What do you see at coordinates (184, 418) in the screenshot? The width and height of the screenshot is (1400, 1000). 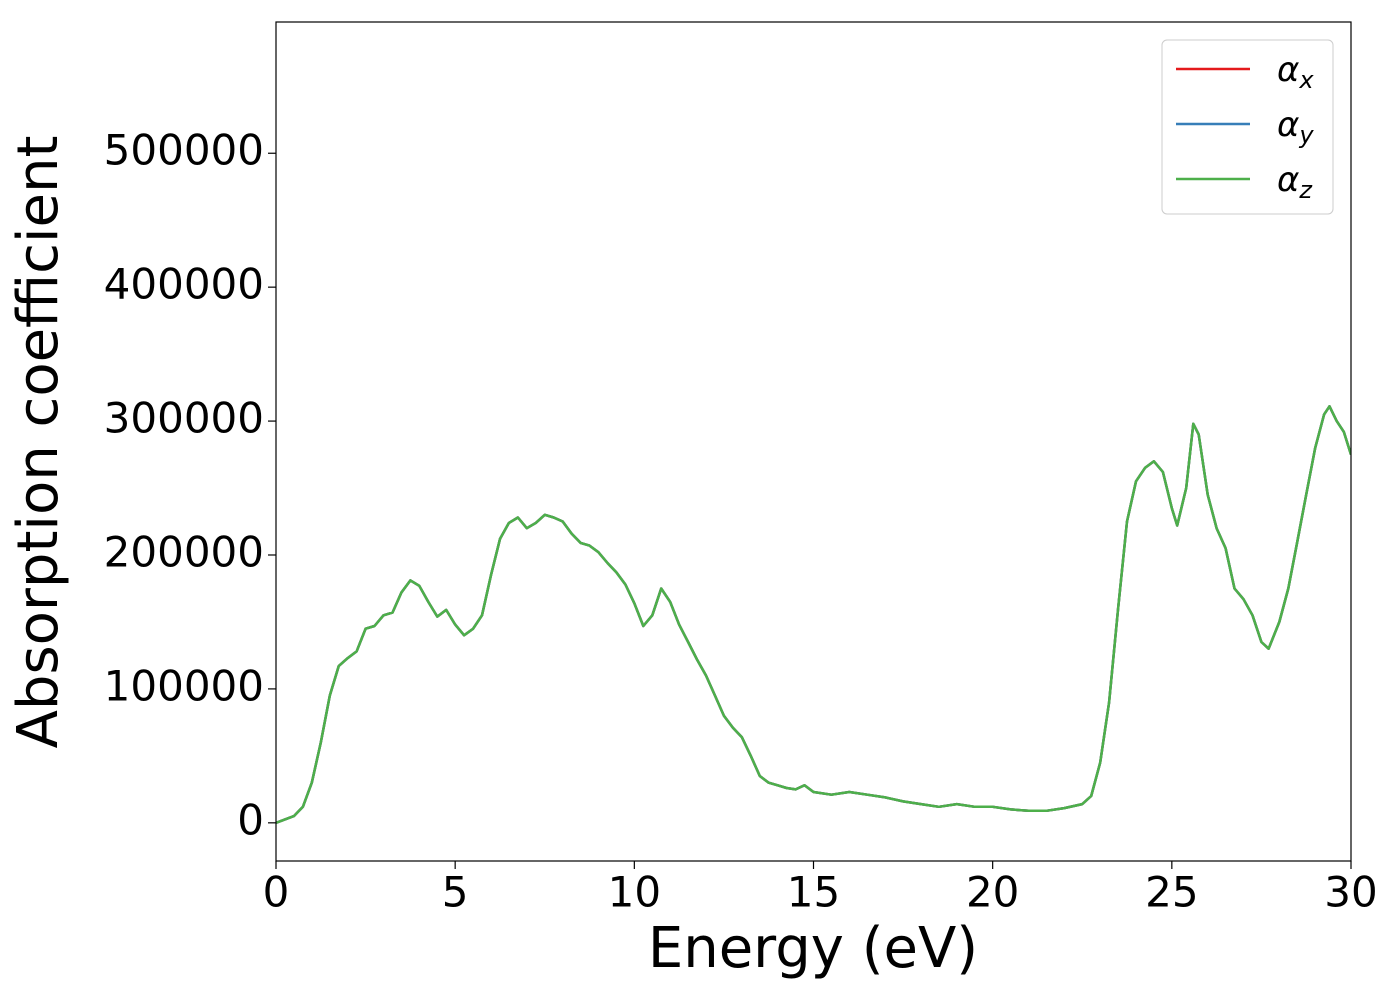 I see `y-tick-label: 300000` at bounding box center [184, 418].